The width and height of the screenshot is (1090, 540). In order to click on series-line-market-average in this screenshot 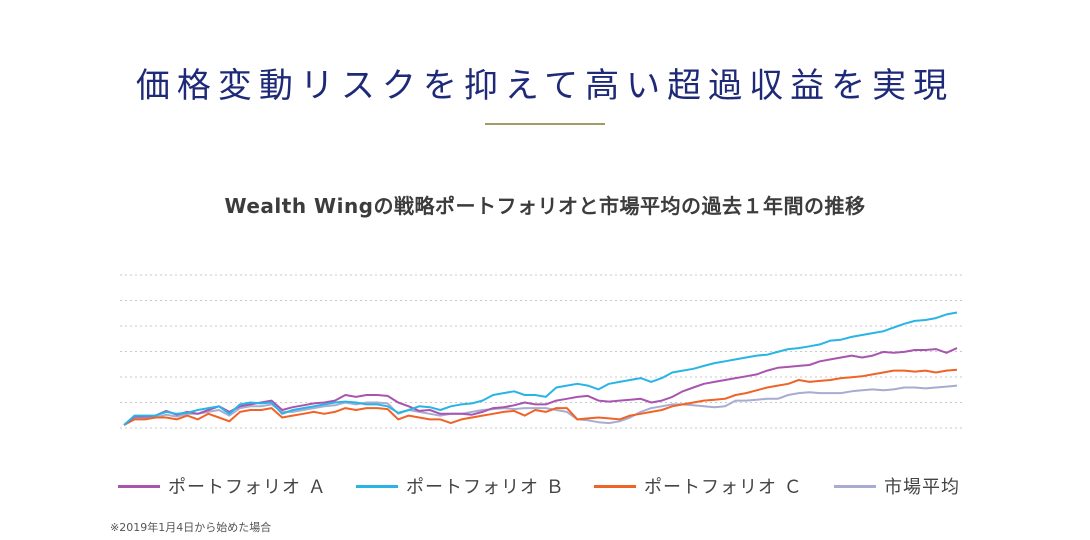, I will do `click(540, 405)`.